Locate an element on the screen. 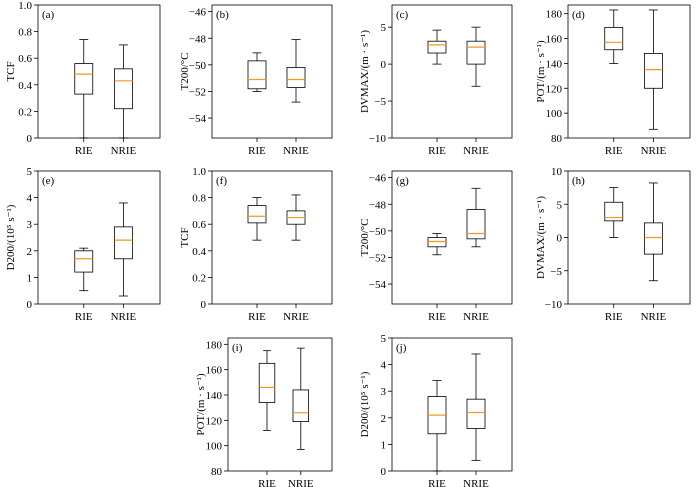  y-axis-label: DVMAX/(m · s⁻¹) is located at coordinates (365, 71).